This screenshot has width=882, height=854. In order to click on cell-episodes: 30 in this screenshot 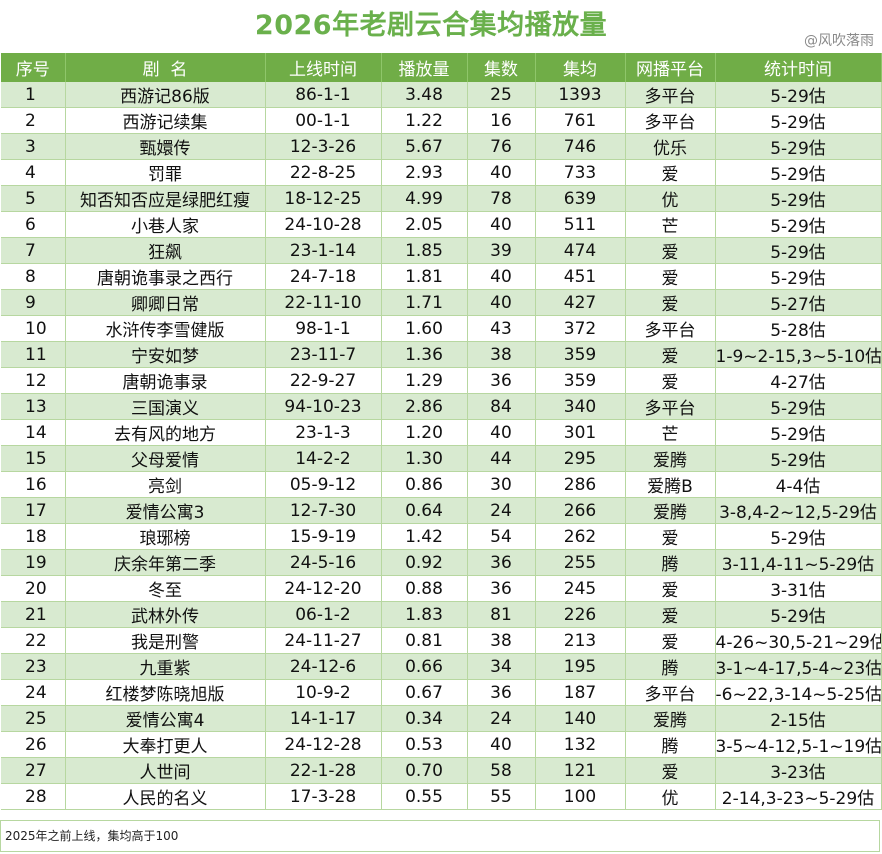, I will do `click(501, 484)`.